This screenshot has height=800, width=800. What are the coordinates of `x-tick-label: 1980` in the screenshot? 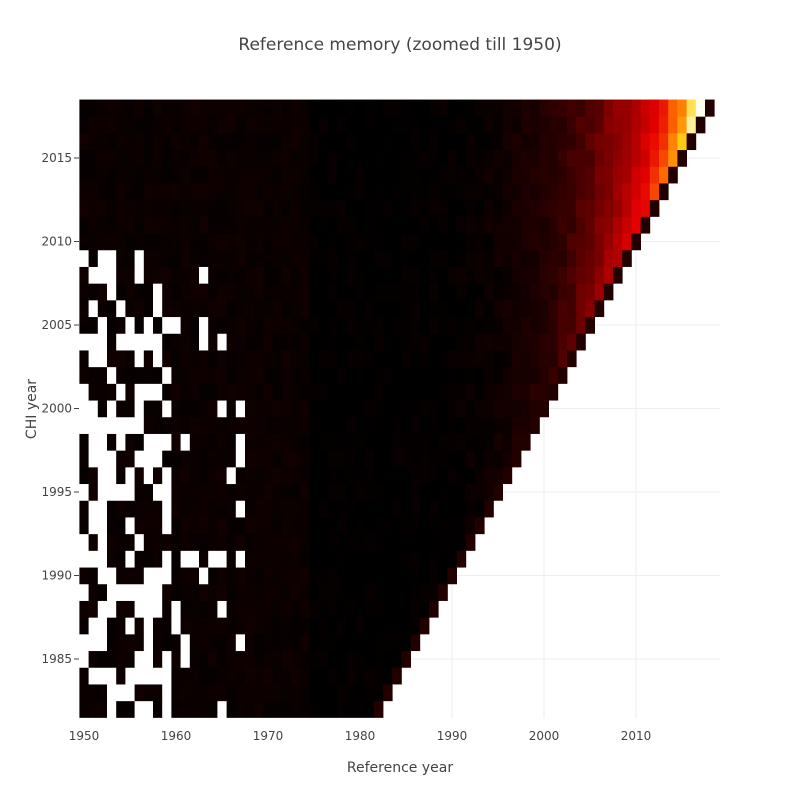 It's located at (360, 736).